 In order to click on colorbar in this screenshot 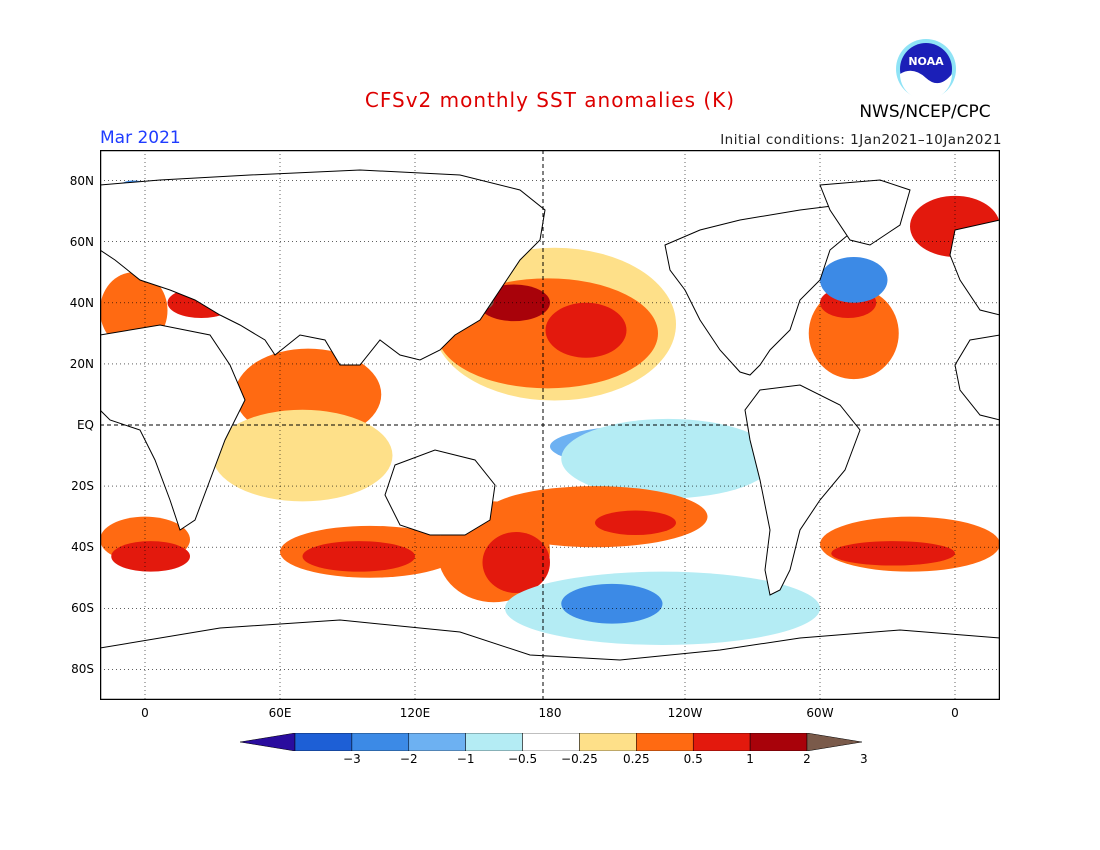, I will do `click(551, 742)`.